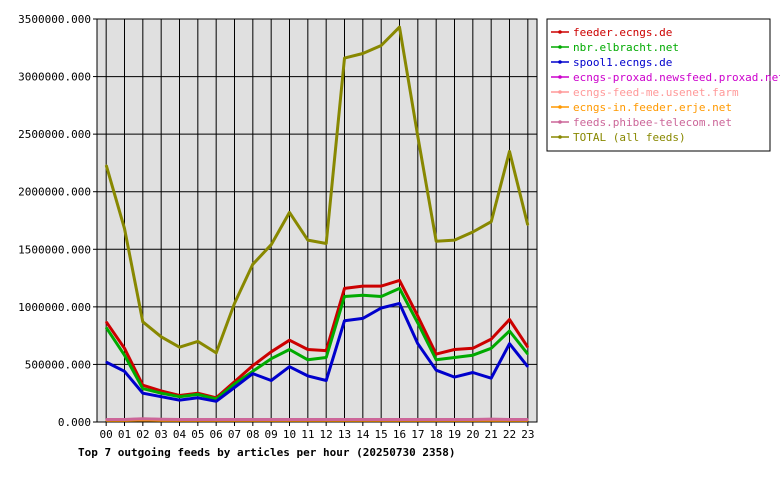 This screenshot has height=480, width=780. What do you see at coordinates (54, 77) in the screenshot?
I see `y-tick-label: 3000000.000` at bounding box center [54, 77].